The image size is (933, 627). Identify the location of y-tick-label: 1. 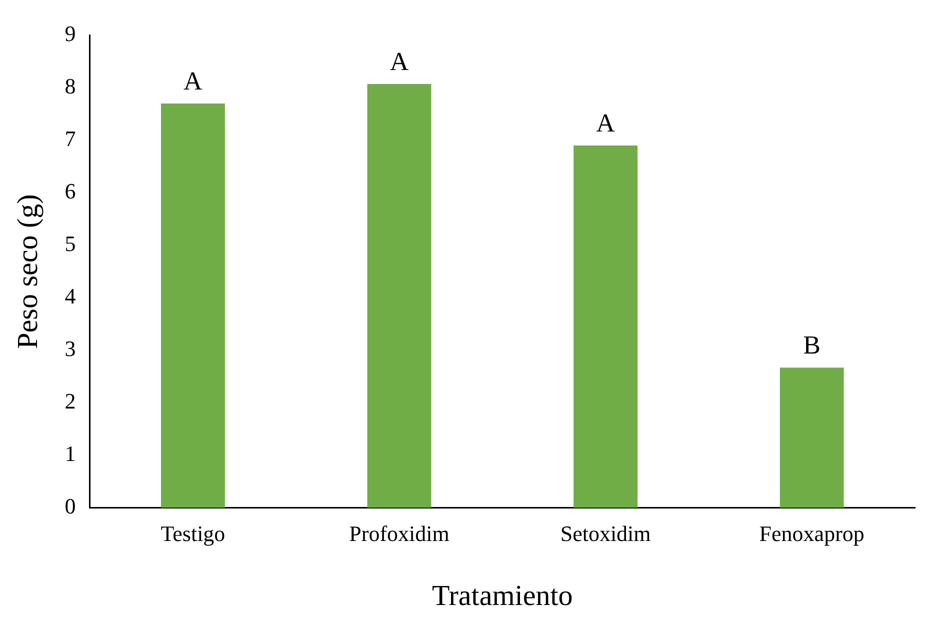
(70, 453).